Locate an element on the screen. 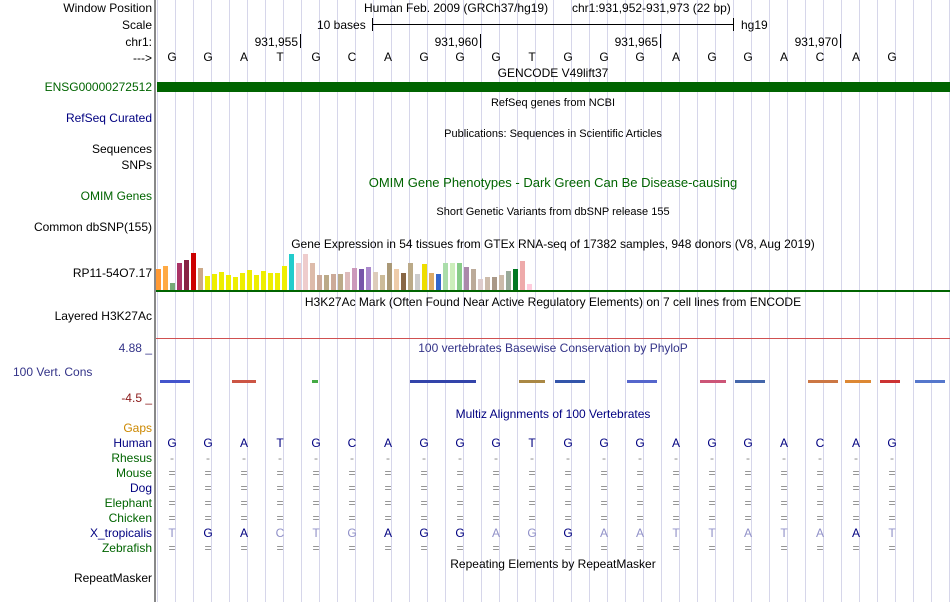  ruler-tick is located at coordinates (660, 41).